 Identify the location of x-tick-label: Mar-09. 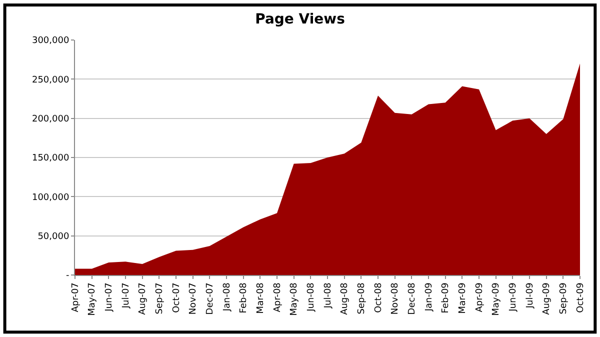
(463, 298).